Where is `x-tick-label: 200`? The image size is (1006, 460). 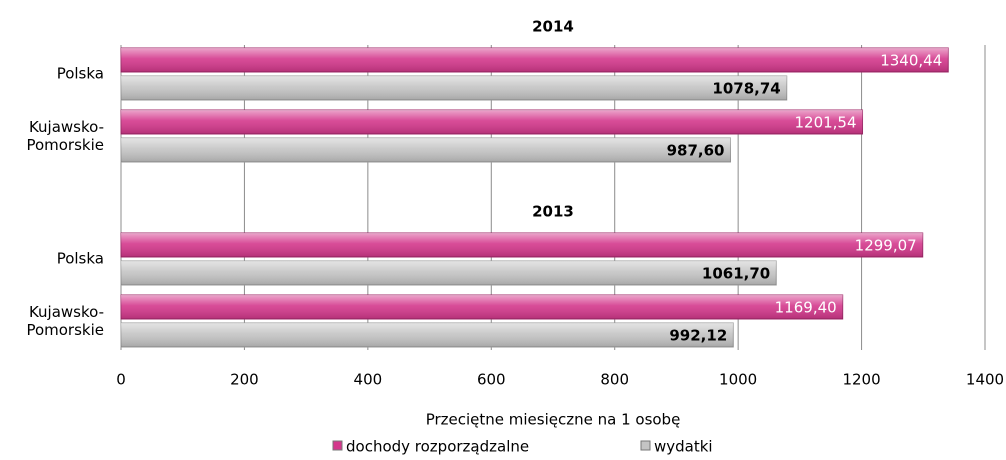 x-tick-label: 200 is located at coordinates (244, 380).